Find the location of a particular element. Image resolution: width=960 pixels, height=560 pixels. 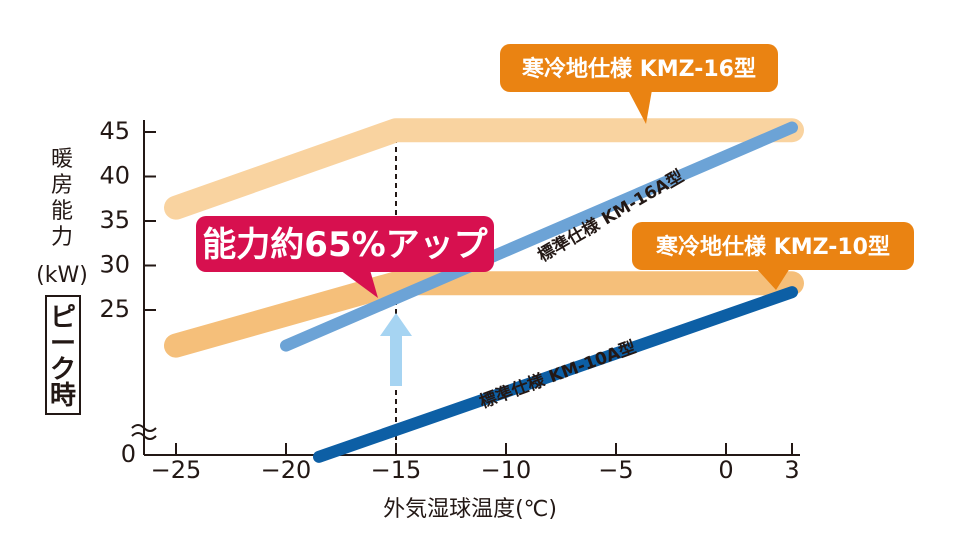

x-tick-label: −10 is located at coordinates (506, 470).